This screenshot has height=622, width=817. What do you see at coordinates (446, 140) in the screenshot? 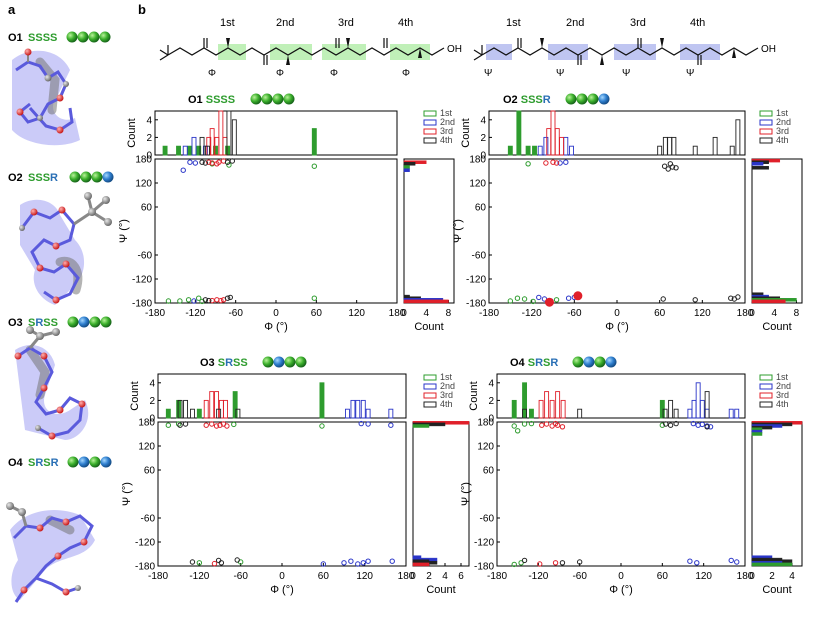
I see `legend-label: 4th` at bounding box center [446, 140].